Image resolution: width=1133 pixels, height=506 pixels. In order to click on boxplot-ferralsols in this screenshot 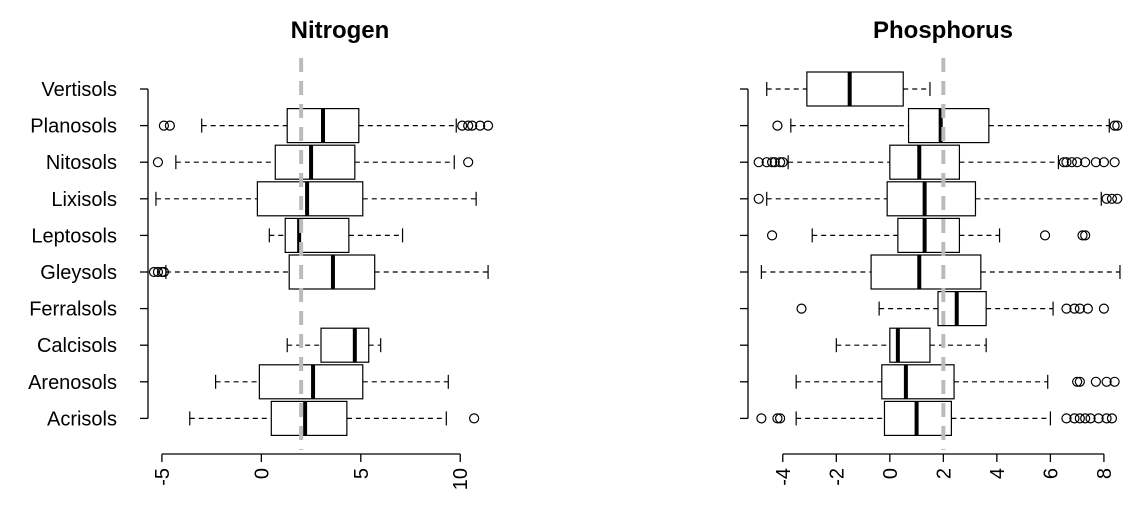, I will do `click(953, 309)`.